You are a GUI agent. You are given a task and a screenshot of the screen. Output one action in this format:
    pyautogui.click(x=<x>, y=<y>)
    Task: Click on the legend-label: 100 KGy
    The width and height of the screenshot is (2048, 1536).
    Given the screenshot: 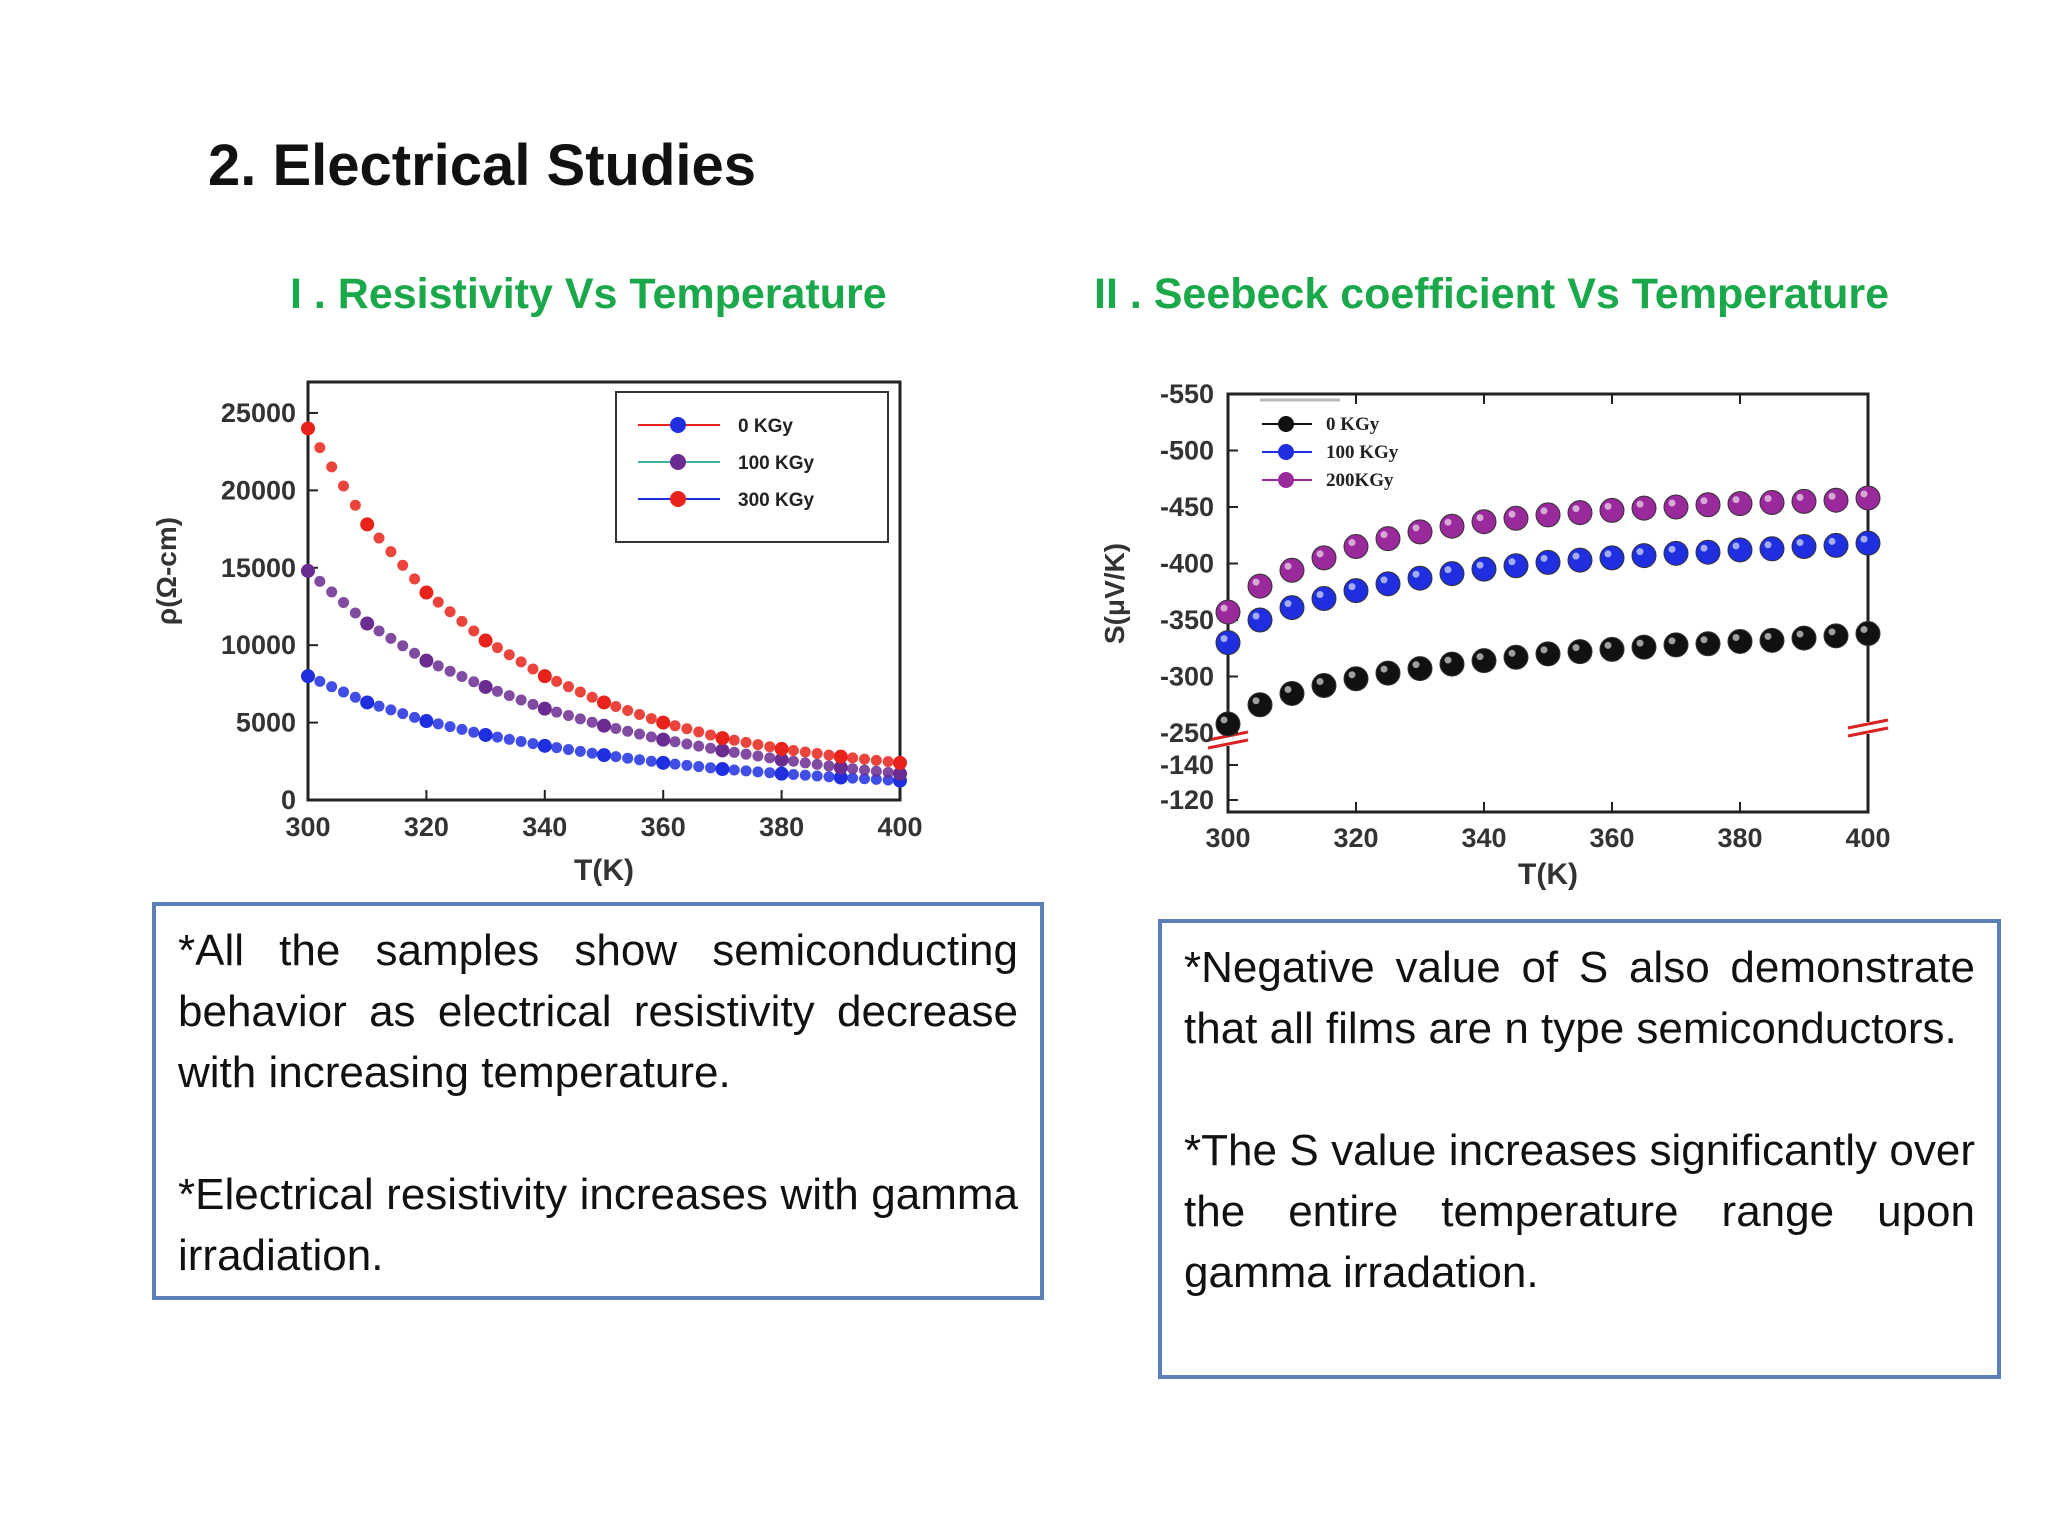 What is the action you would take?
    pyautogui.click(x=1362, y=452)
    